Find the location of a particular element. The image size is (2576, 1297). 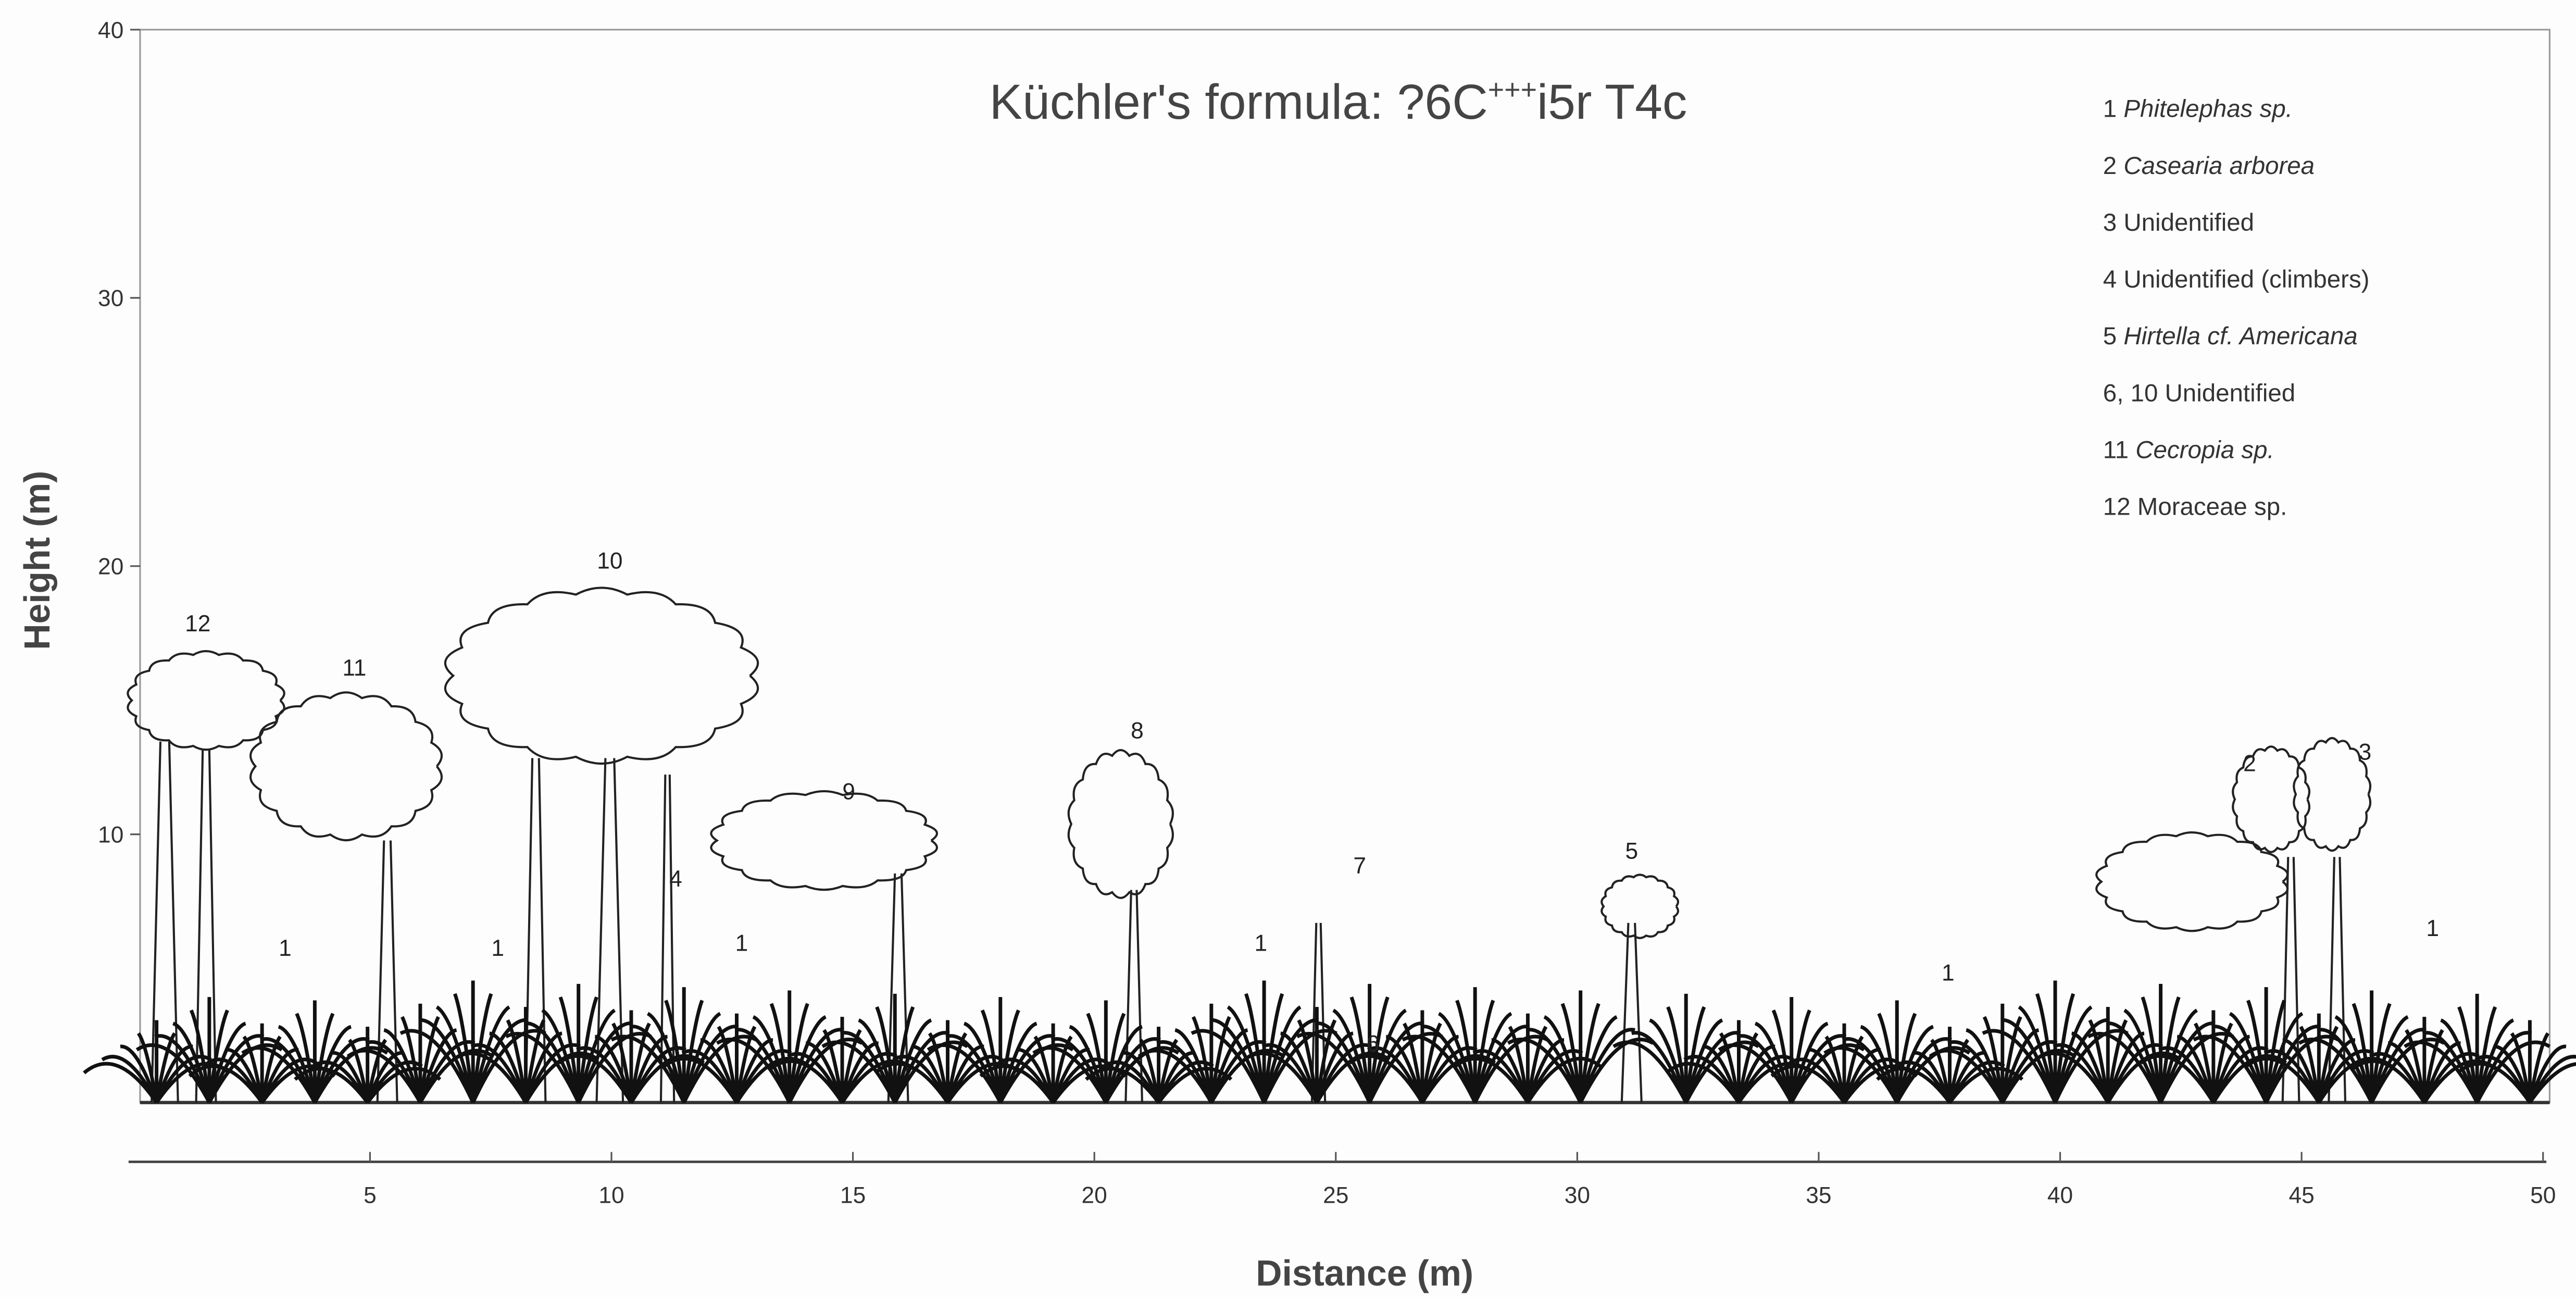

y-tick-label: 10 is located at coordinates (110, 835).